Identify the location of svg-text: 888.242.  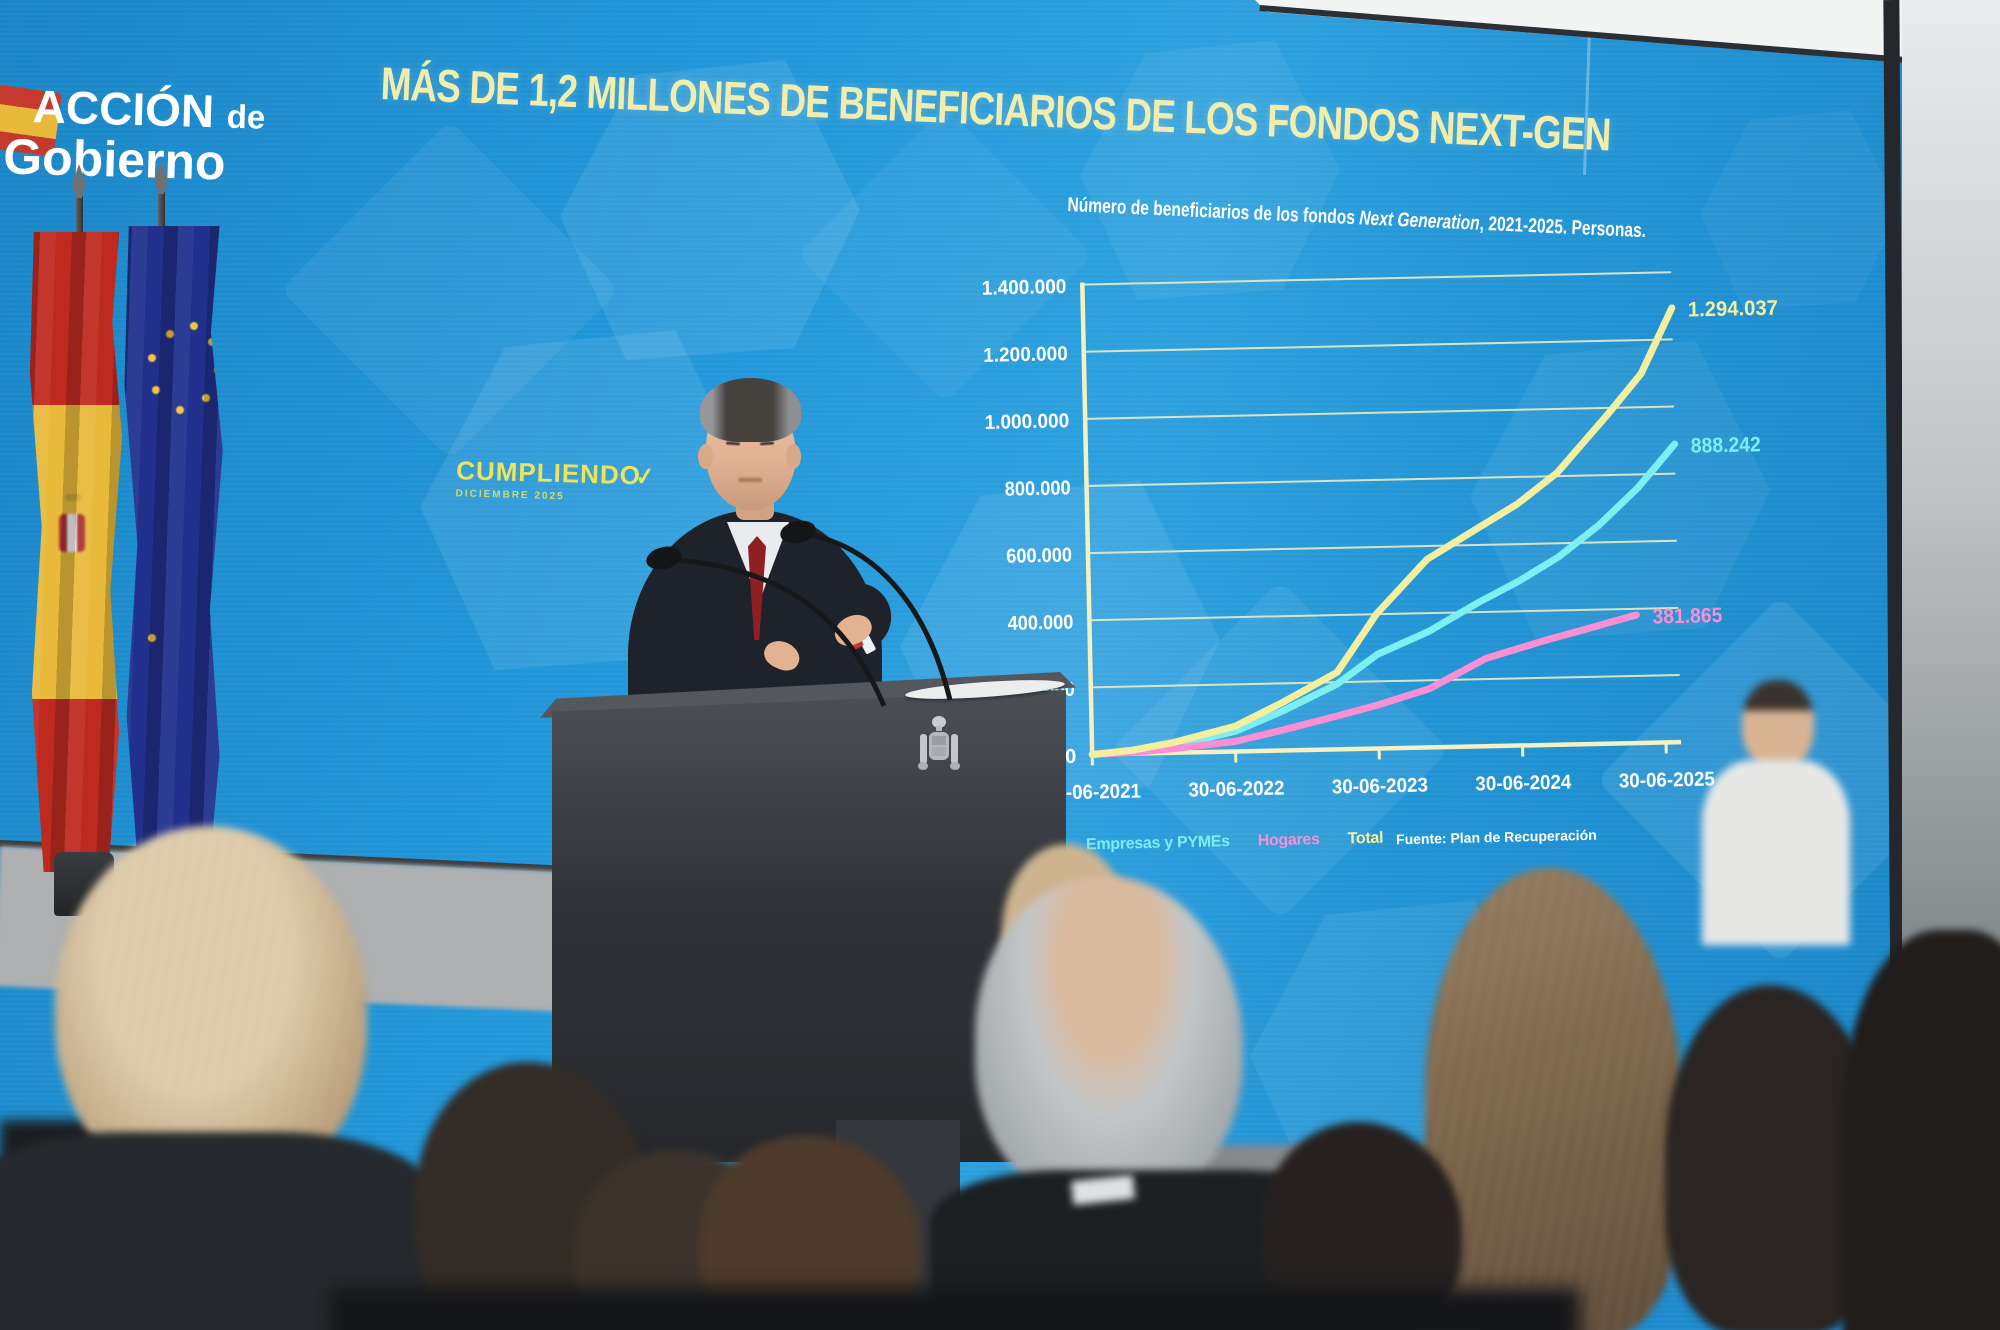
(1726, 445).